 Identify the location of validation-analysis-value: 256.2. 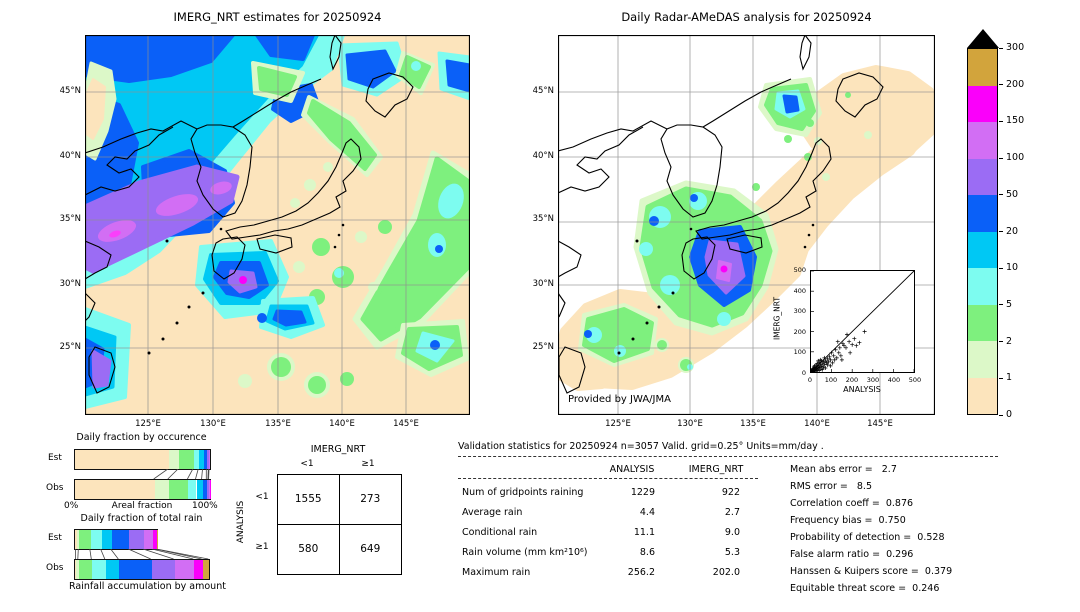
(641, 572).